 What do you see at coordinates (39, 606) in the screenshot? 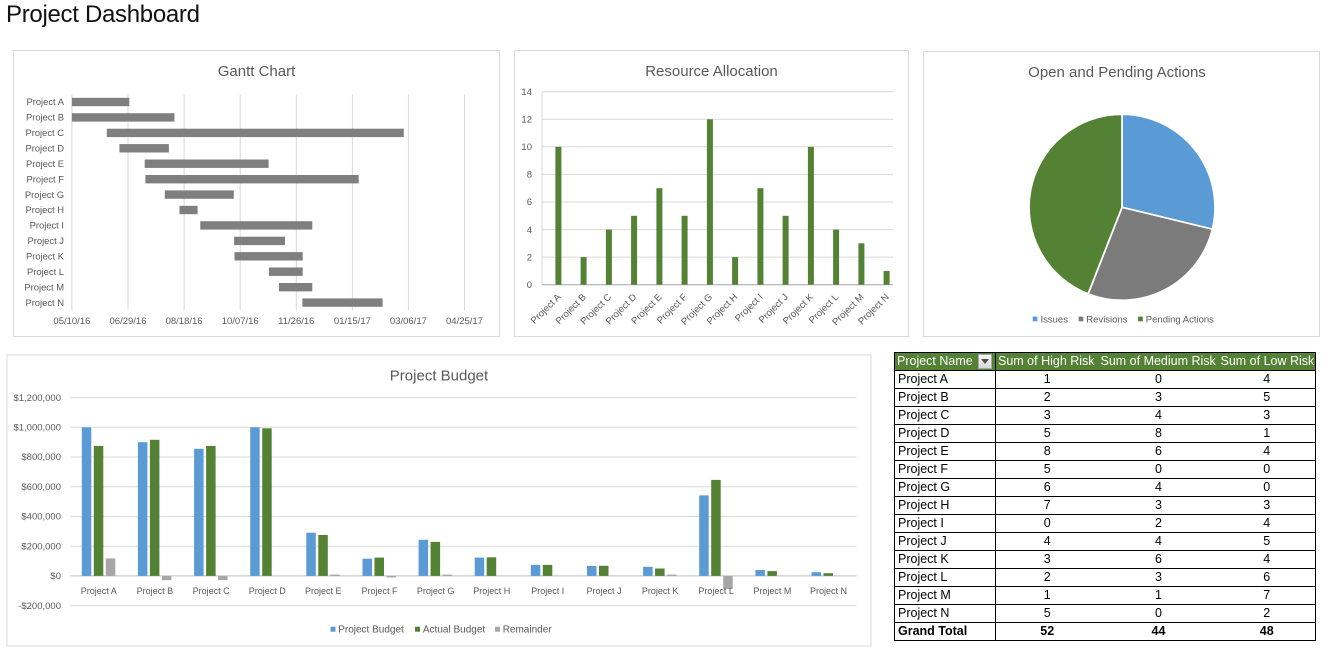
I see `svg-text: -$200,000` at bounding box center [39, 606].